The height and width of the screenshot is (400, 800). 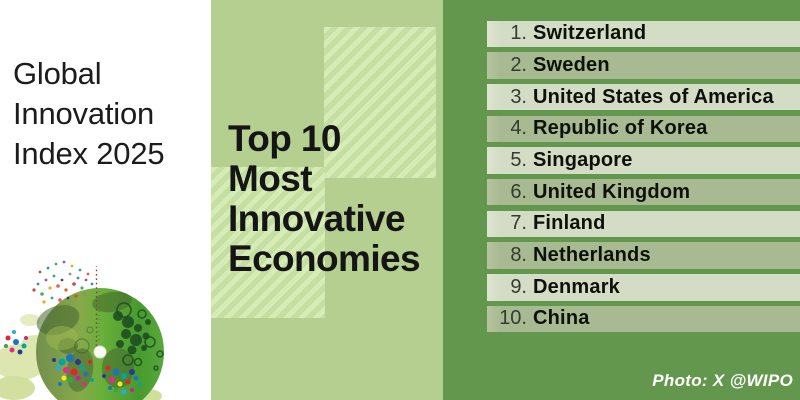 I want to click on ranking-row-4: 4. Republic of Korea, so click(x=643, y=129).